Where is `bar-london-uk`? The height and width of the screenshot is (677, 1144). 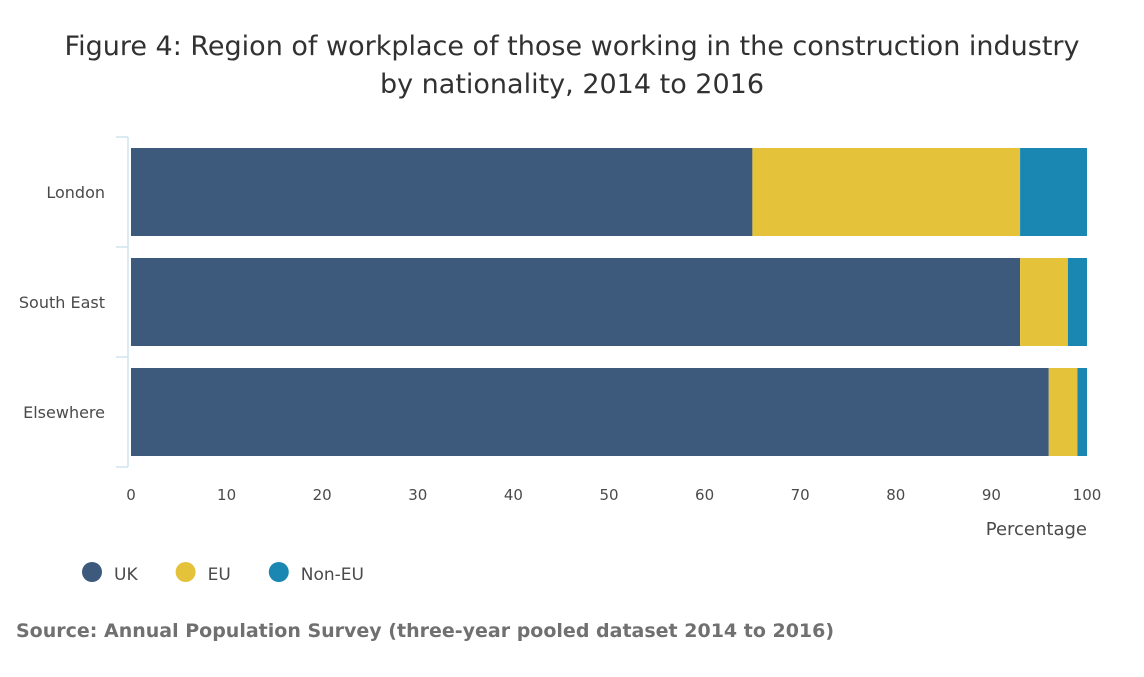 bar-london-uk is located at coordinates (442, 192).